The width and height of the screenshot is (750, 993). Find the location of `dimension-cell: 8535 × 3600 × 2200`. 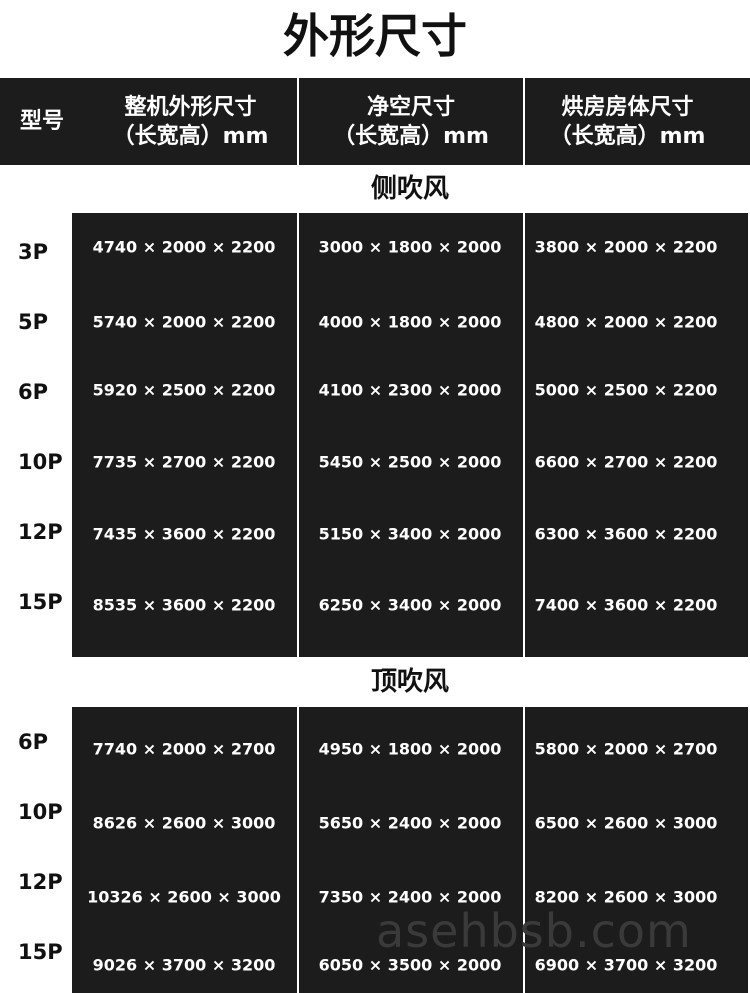

dimension-cell: 8535 × 3600 × 2200 is located at coordinates (184, 605).